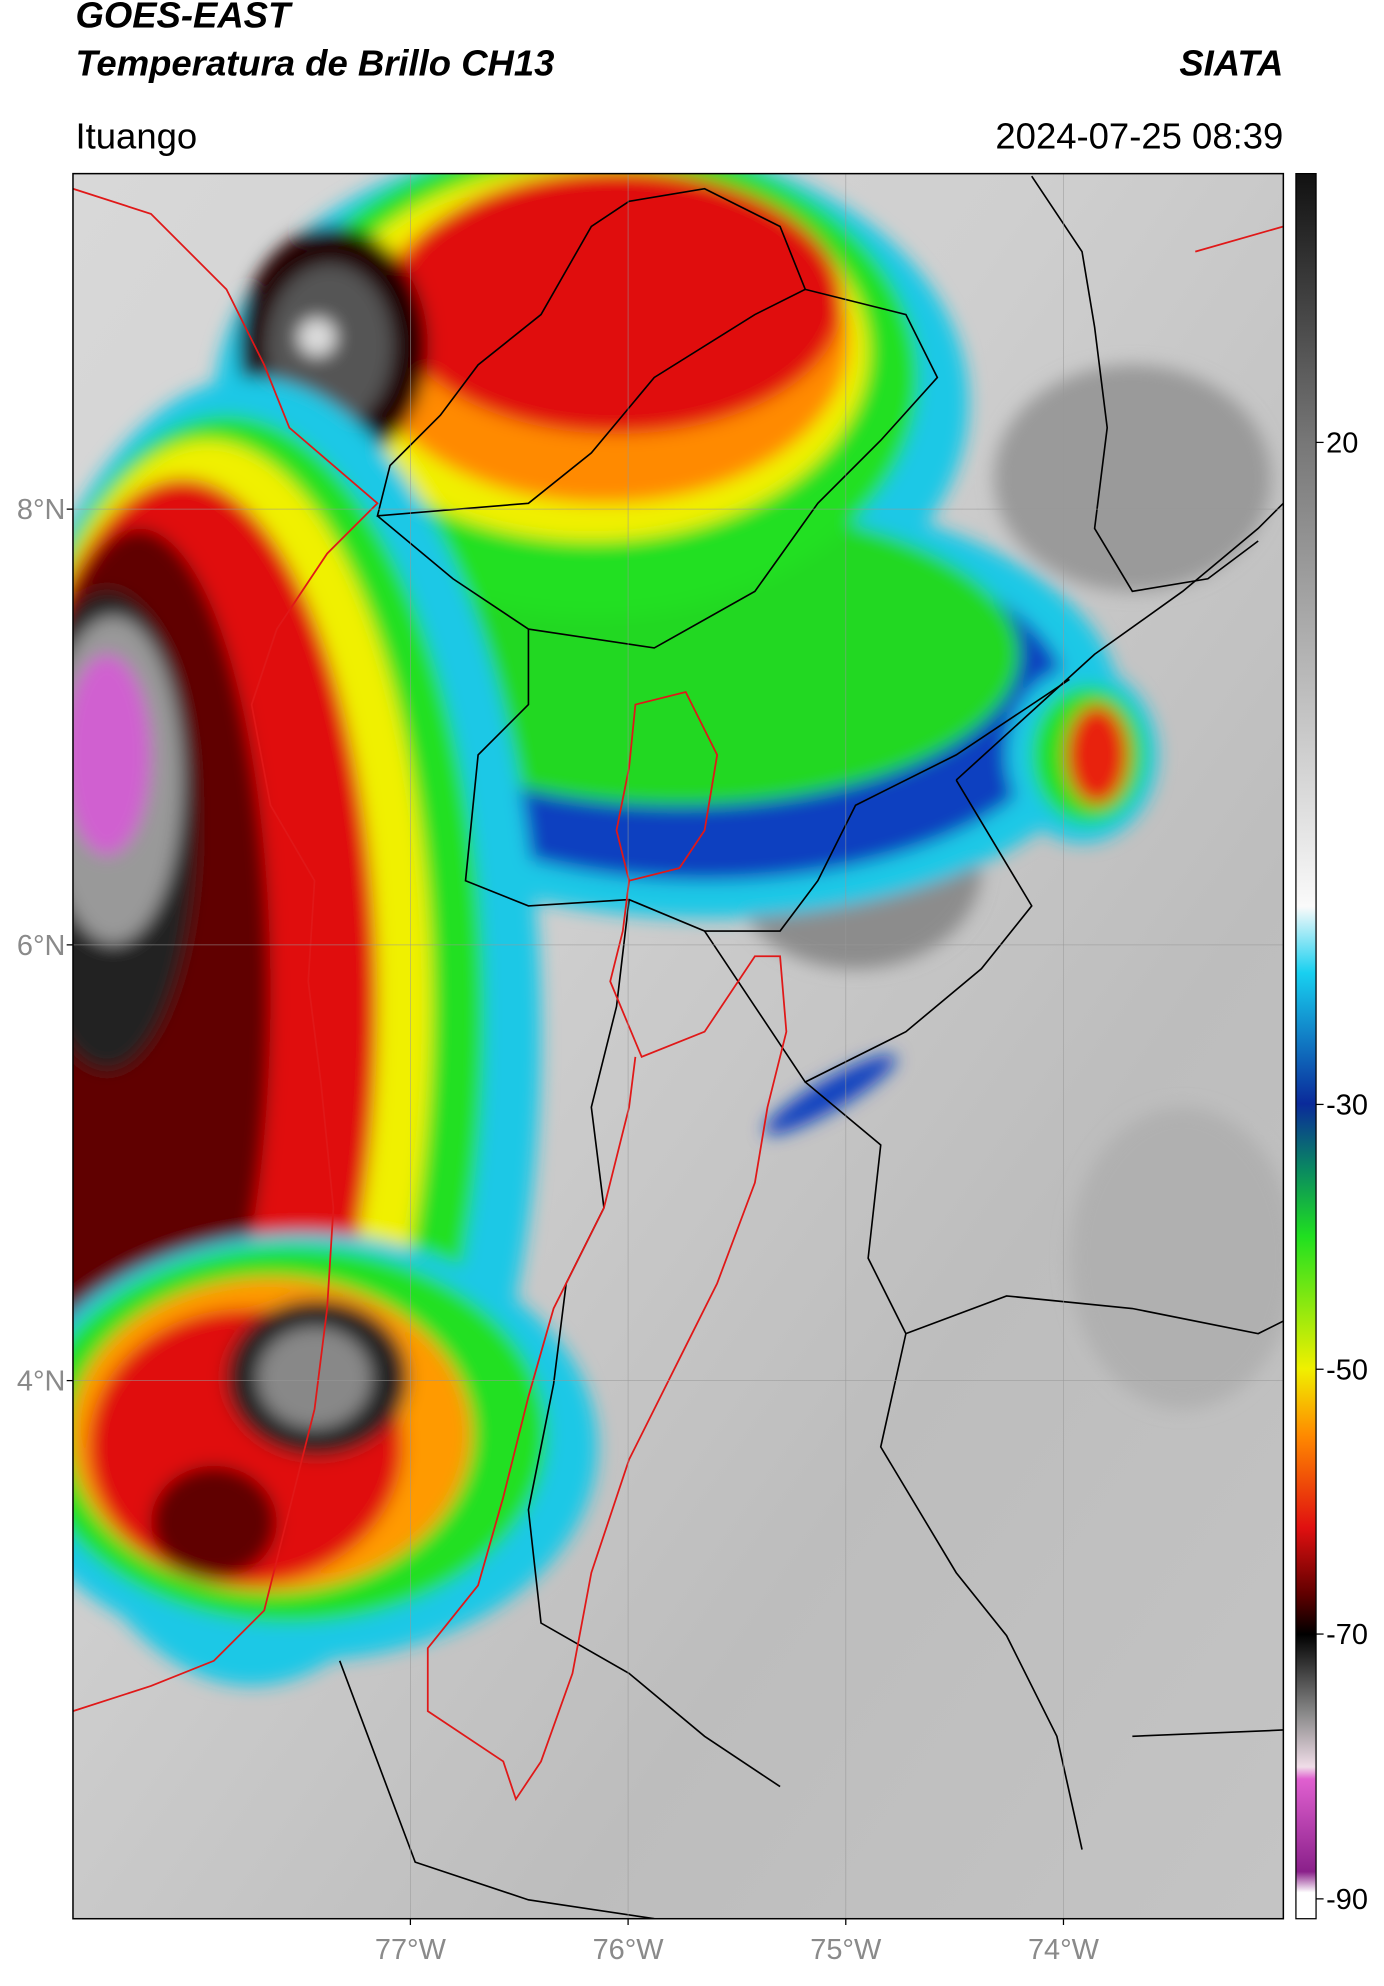 The height and width of the screenshot is (1986, 1384). Describe the element at coordinates (184, 18) in the screenshot. I see `title: GOES-EAST` at that location.